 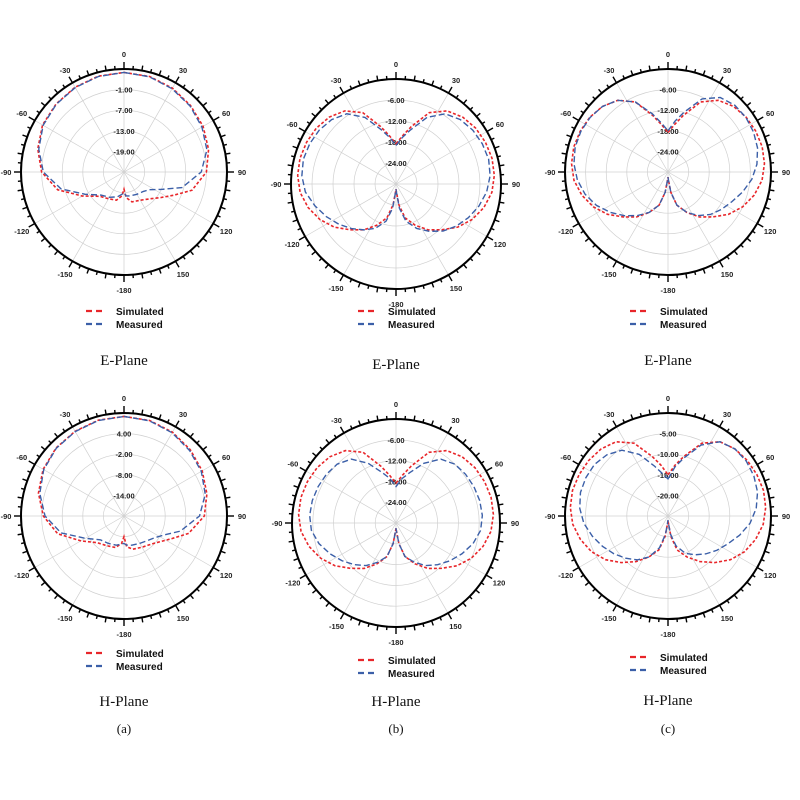 I want to click on angle-label: 30, so click(x=183, y=414).